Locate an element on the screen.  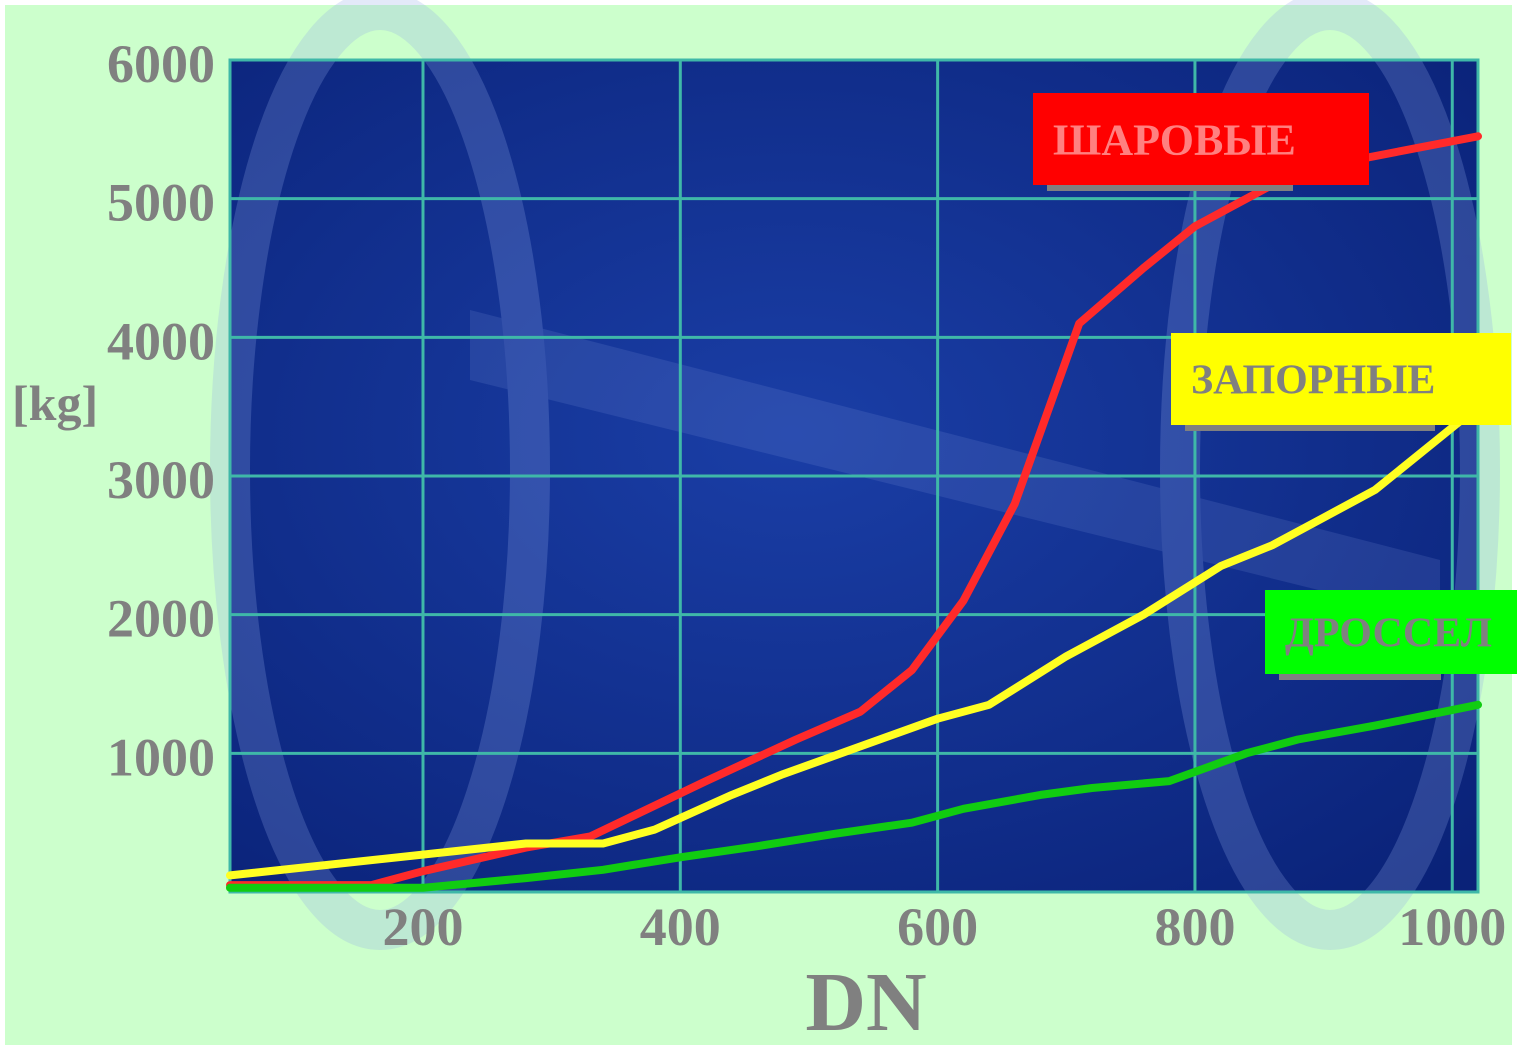
series-label-text: ШАРОВЫЕ is located at coordinates (1174, 139).